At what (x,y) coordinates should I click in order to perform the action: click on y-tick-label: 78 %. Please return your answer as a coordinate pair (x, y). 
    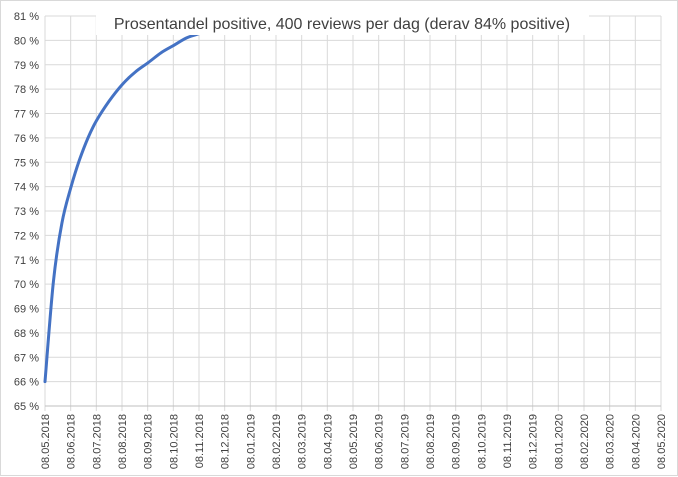
    Looking at the image, I should click on (26, 90).